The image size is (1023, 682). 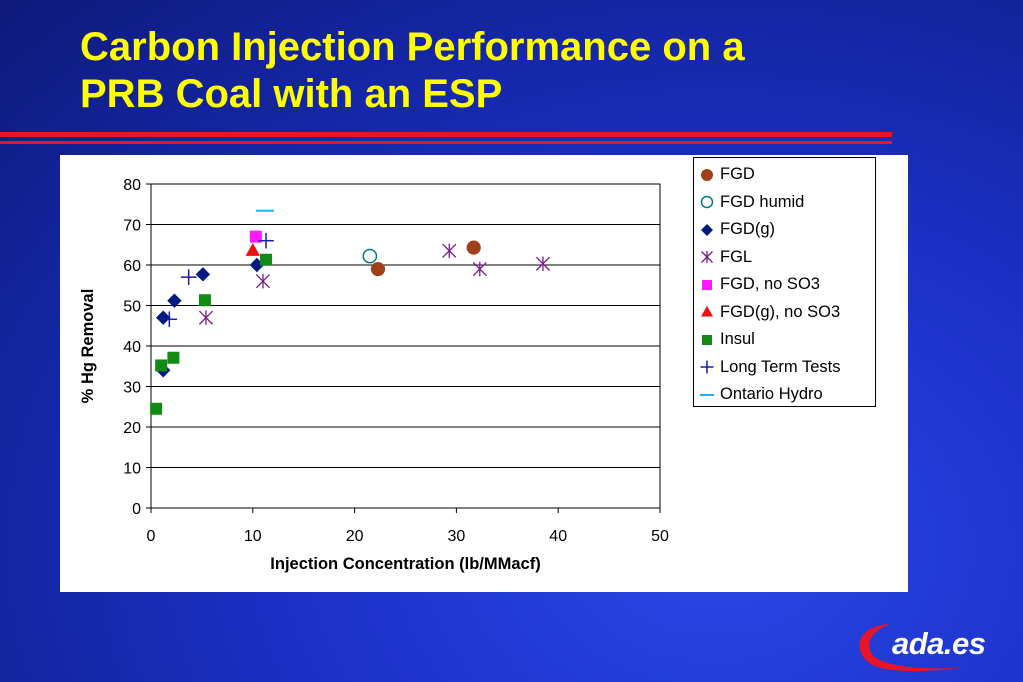 What do you see at coordinates (787, 340) in the screenshot?
I see `legend-item: Insul` at bounding box center [787, 340].